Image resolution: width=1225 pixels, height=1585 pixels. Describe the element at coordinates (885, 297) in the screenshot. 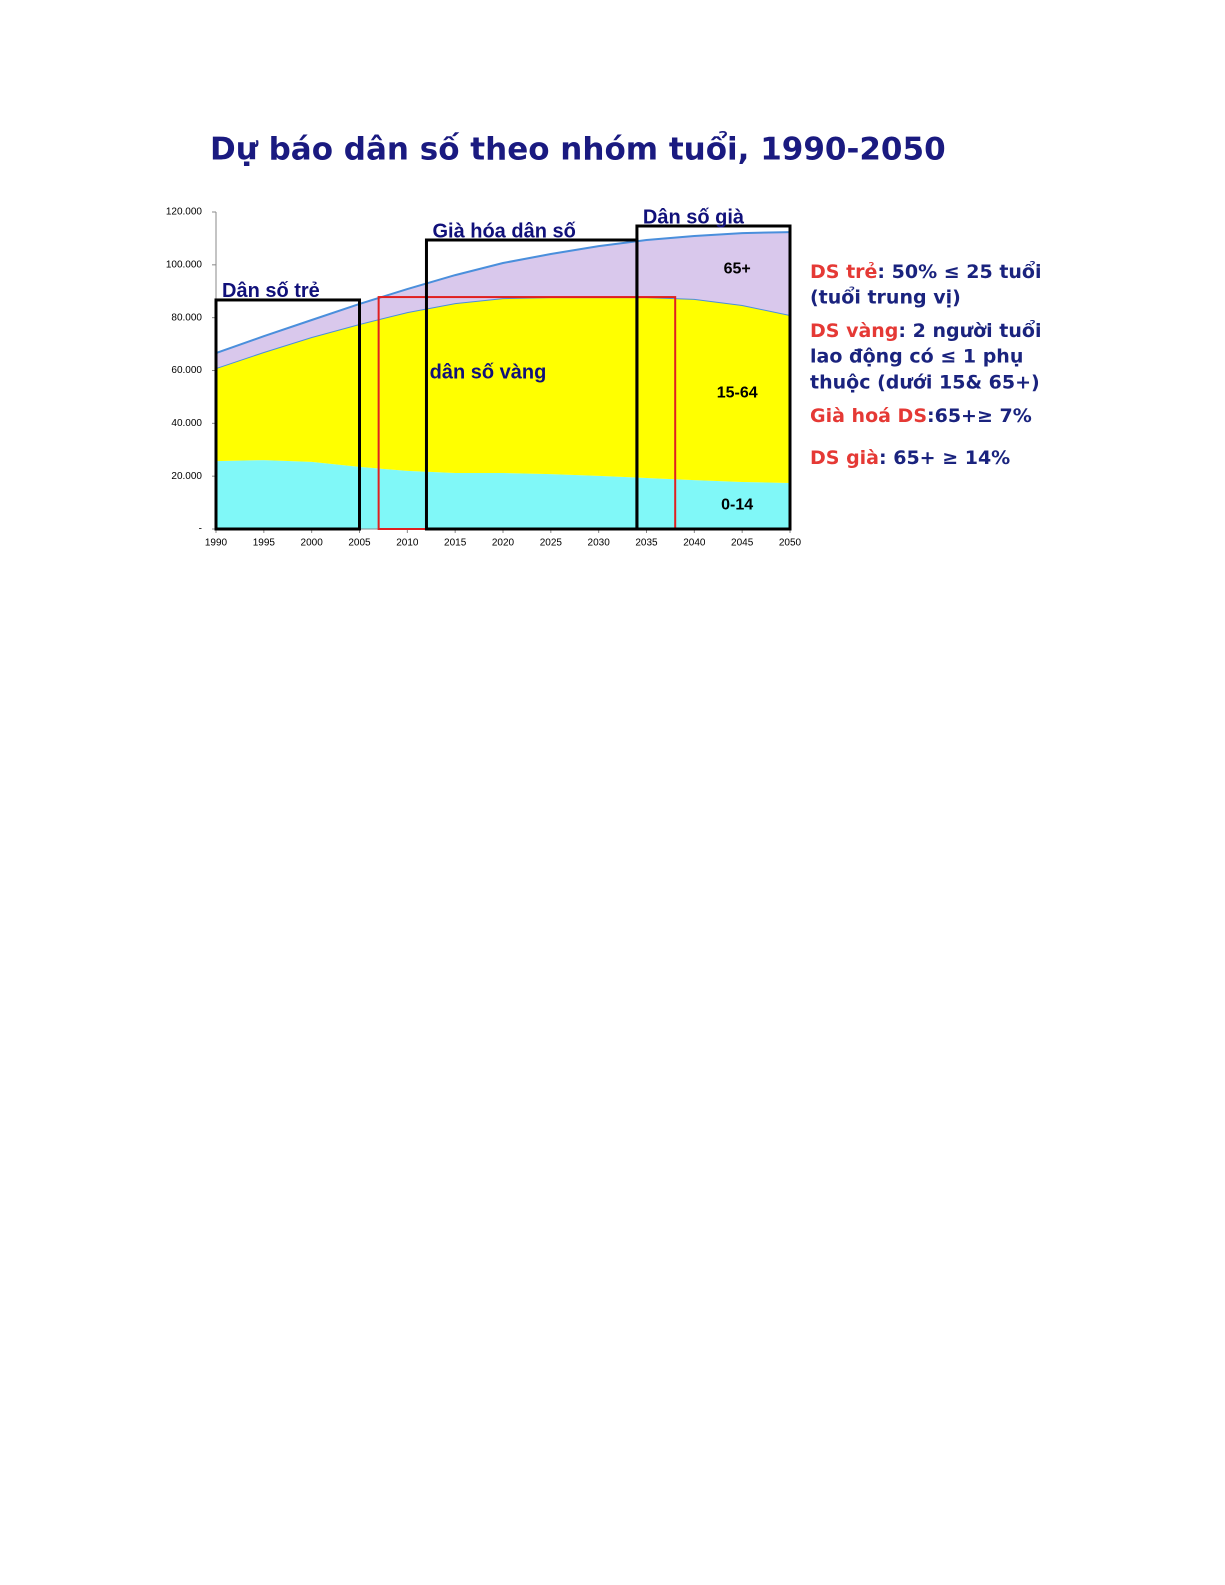

I see `note-text: (tuổi trung vị)` at that location.